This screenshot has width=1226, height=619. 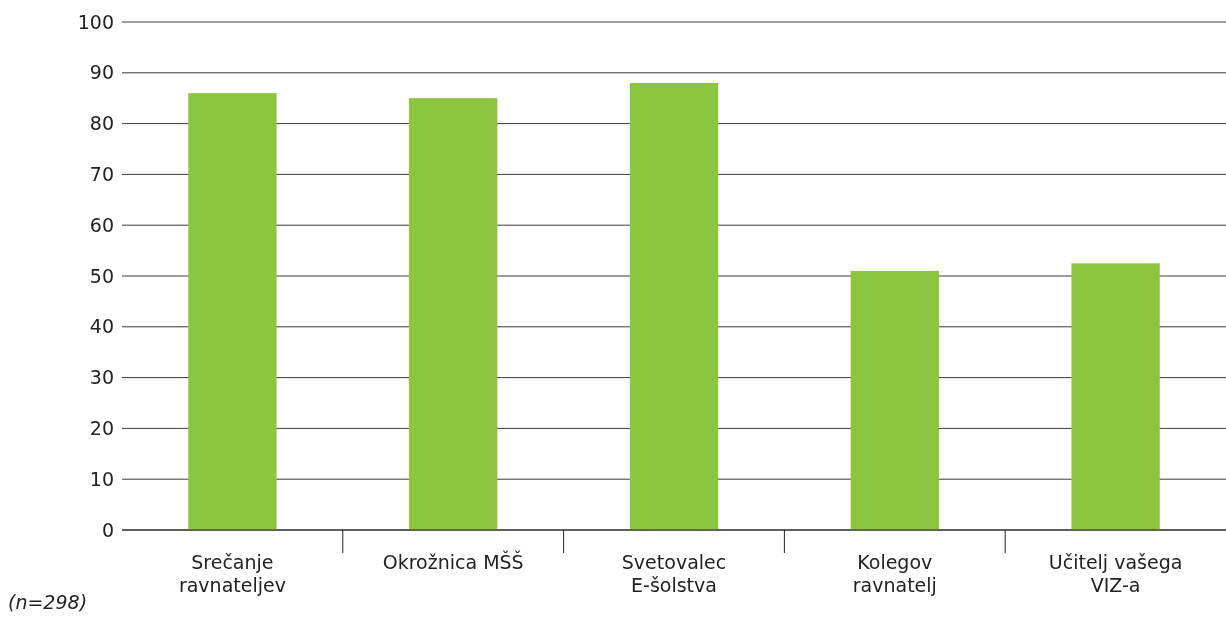 I want to click on y-tick-label: 100, so click(x=95, y=21).